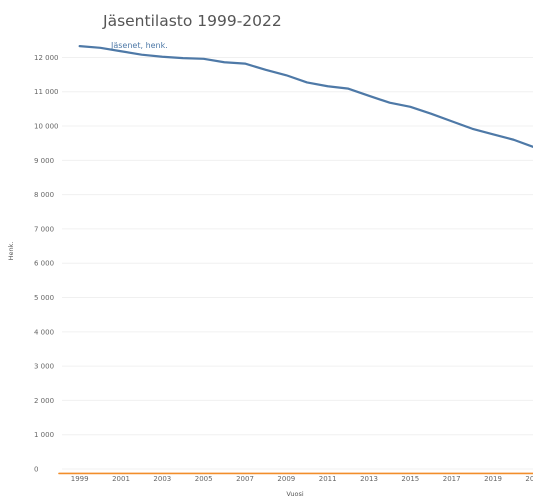 The height and width of the screenshot is (498, 533). What do you see at coordinates (11, 251) in the screenshot?
I see `y-axis-title: Henk.` at bounding box center [11, 251].